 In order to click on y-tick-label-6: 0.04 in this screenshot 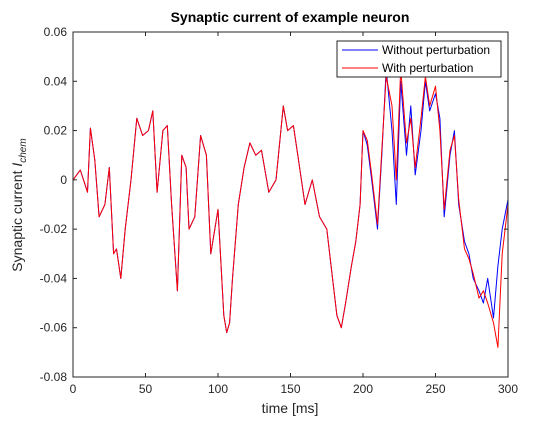, I will do `click(56, 81)`.